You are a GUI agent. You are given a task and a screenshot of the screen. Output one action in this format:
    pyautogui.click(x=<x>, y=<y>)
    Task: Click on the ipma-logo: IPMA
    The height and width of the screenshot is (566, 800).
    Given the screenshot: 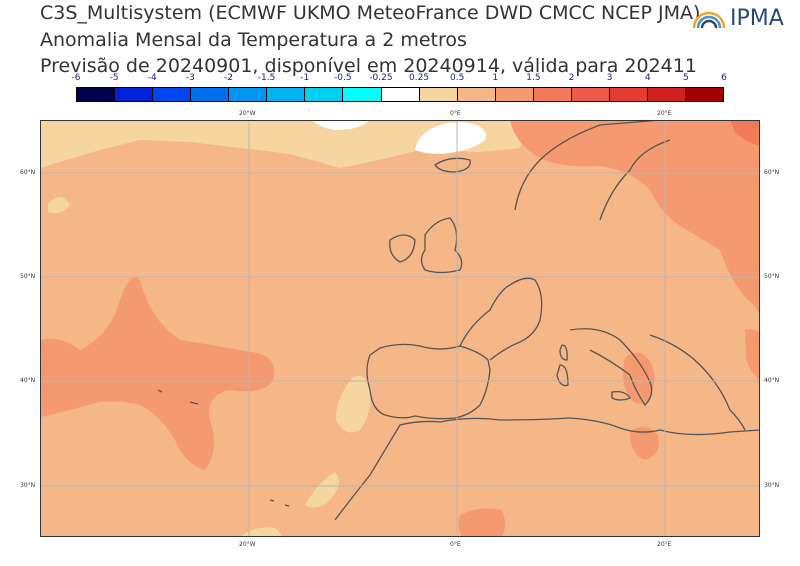 What is the action you would take?
    pyautogui.click(x=745, y=19)
    